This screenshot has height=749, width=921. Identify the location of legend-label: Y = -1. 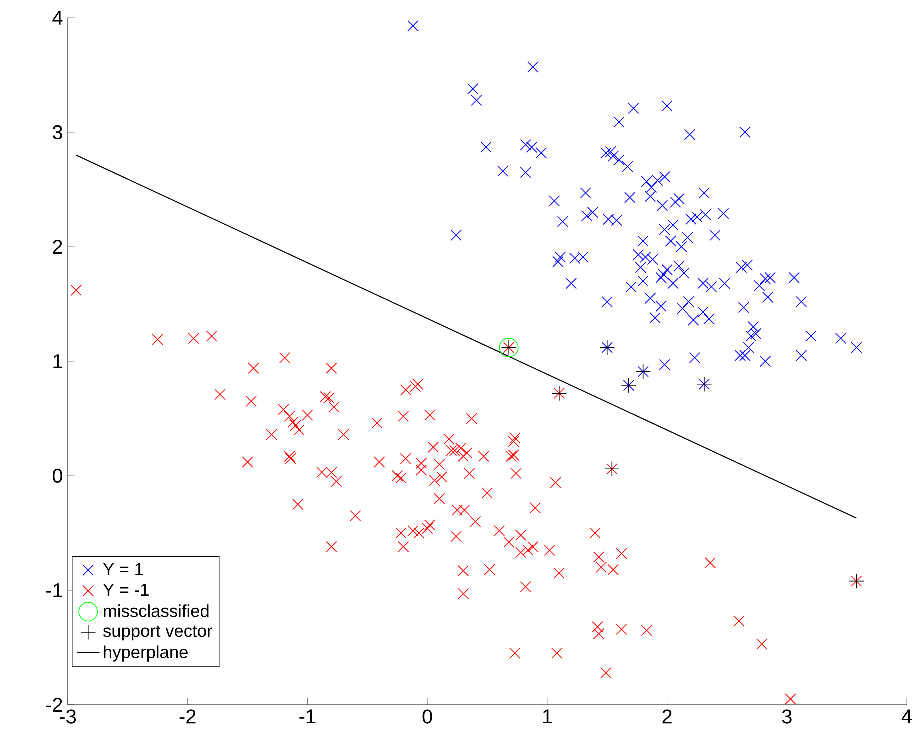
(126, 590).